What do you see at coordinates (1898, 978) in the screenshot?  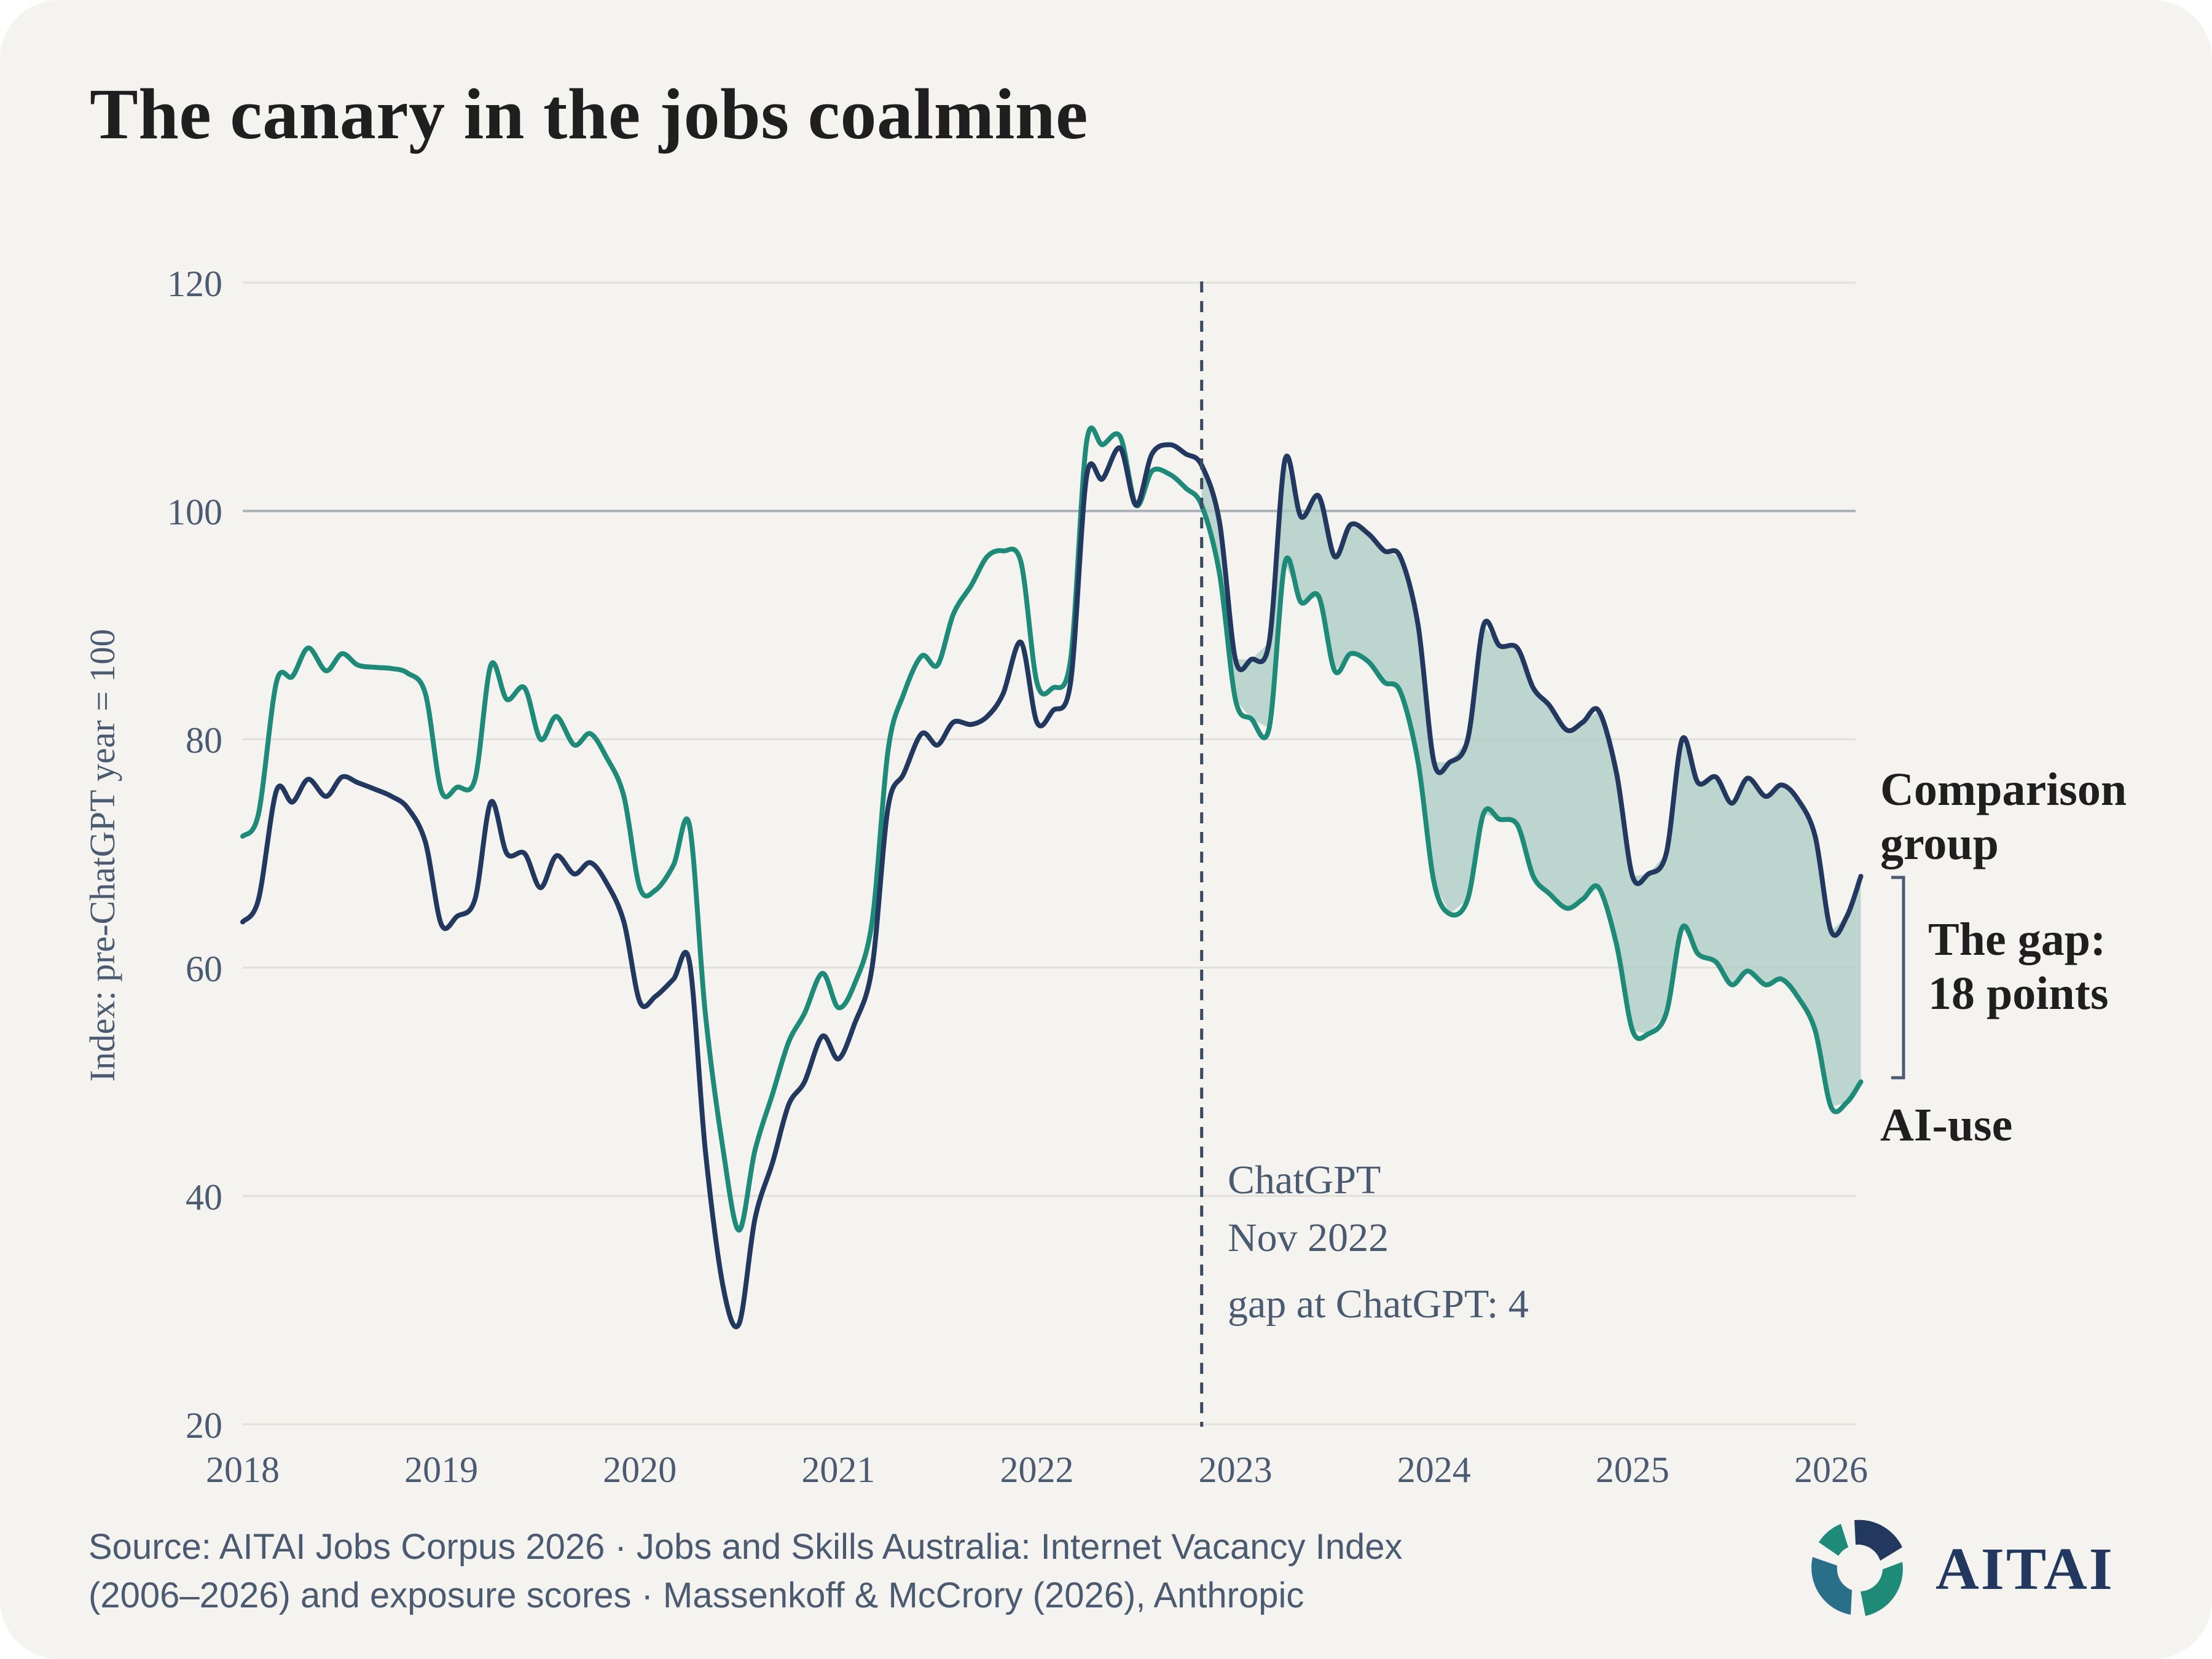 I see `gap-bracket` at bounding box center [1898, 978].